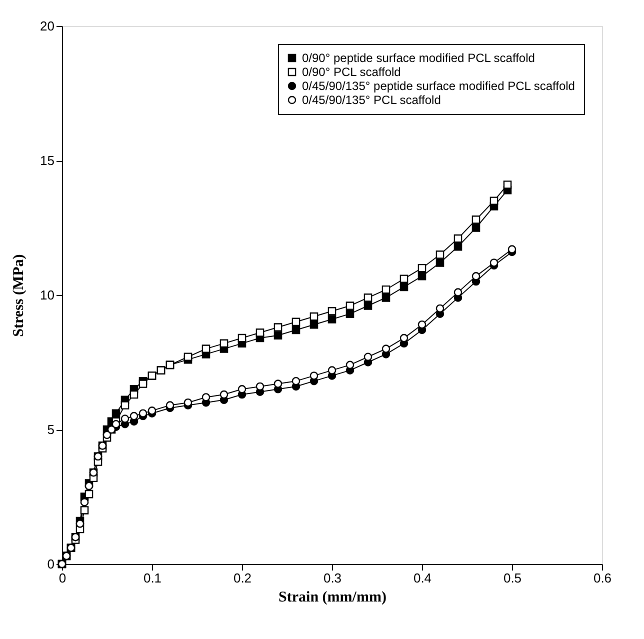 The height and width of the screenshot is (639, 644). Describe the element at coordinates (47, 160) in the screenshot. I see `y-tick-label: 15` at that location.